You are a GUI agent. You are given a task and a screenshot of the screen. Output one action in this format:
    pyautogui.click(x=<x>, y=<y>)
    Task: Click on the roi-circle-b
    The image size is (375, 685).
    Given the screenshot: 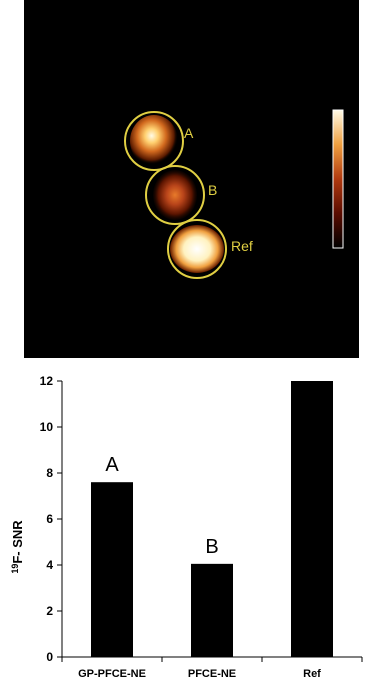 What is the action you would take?
    pyautogui.click(x=175, y=195)
    